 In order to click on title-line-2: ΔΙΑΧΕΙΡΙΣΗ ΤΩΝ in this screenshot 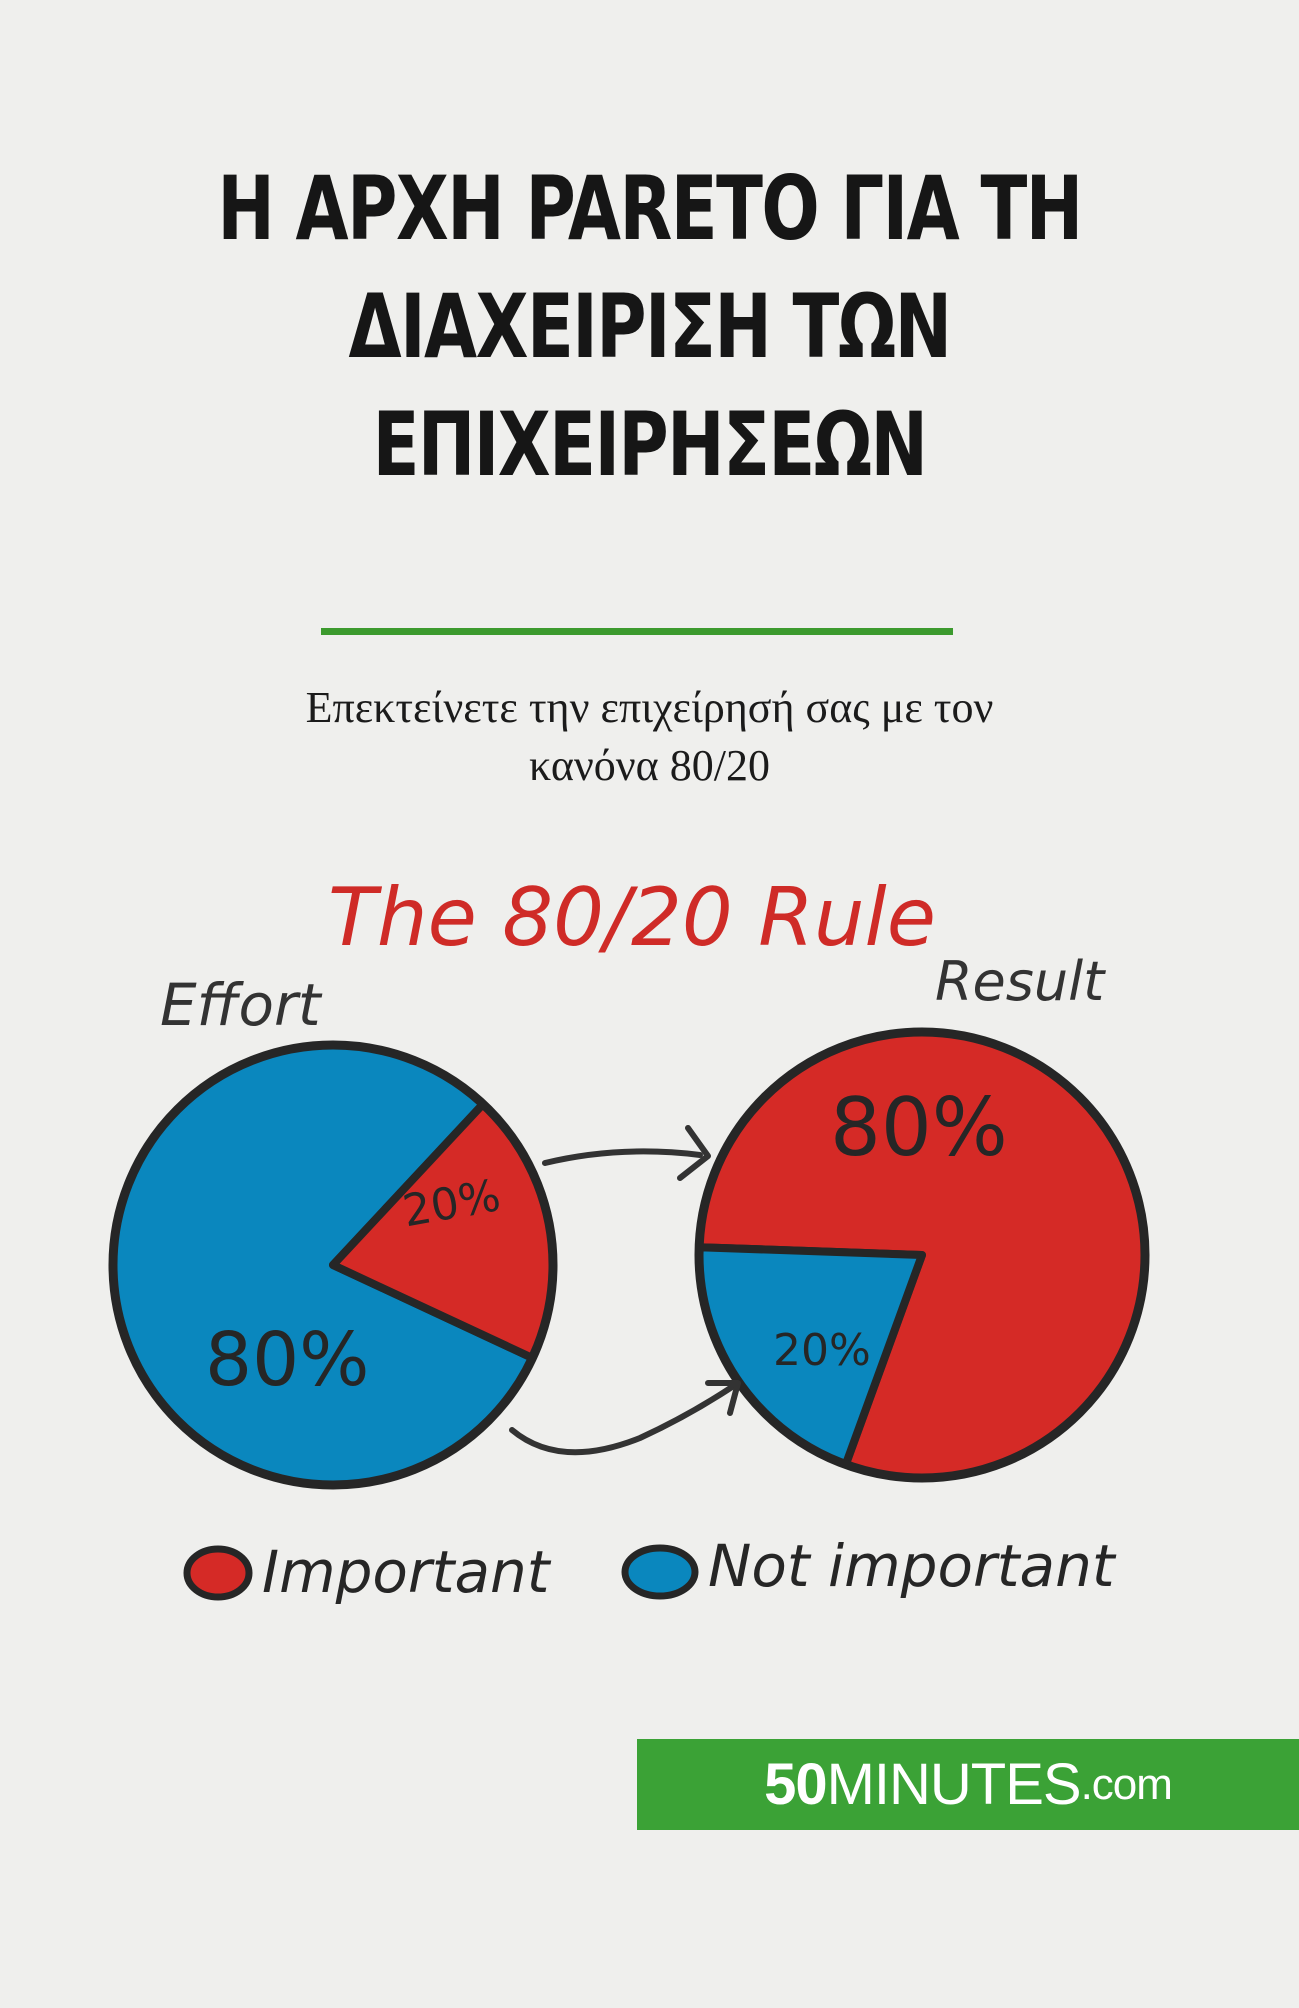, I will do `click(650, 326)`.